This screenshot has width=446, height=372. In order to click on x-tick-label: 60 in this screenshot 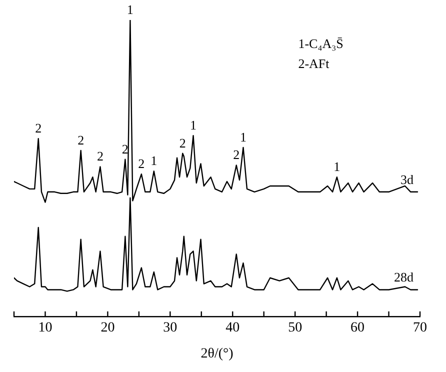, I will do `click(357, 328)`.